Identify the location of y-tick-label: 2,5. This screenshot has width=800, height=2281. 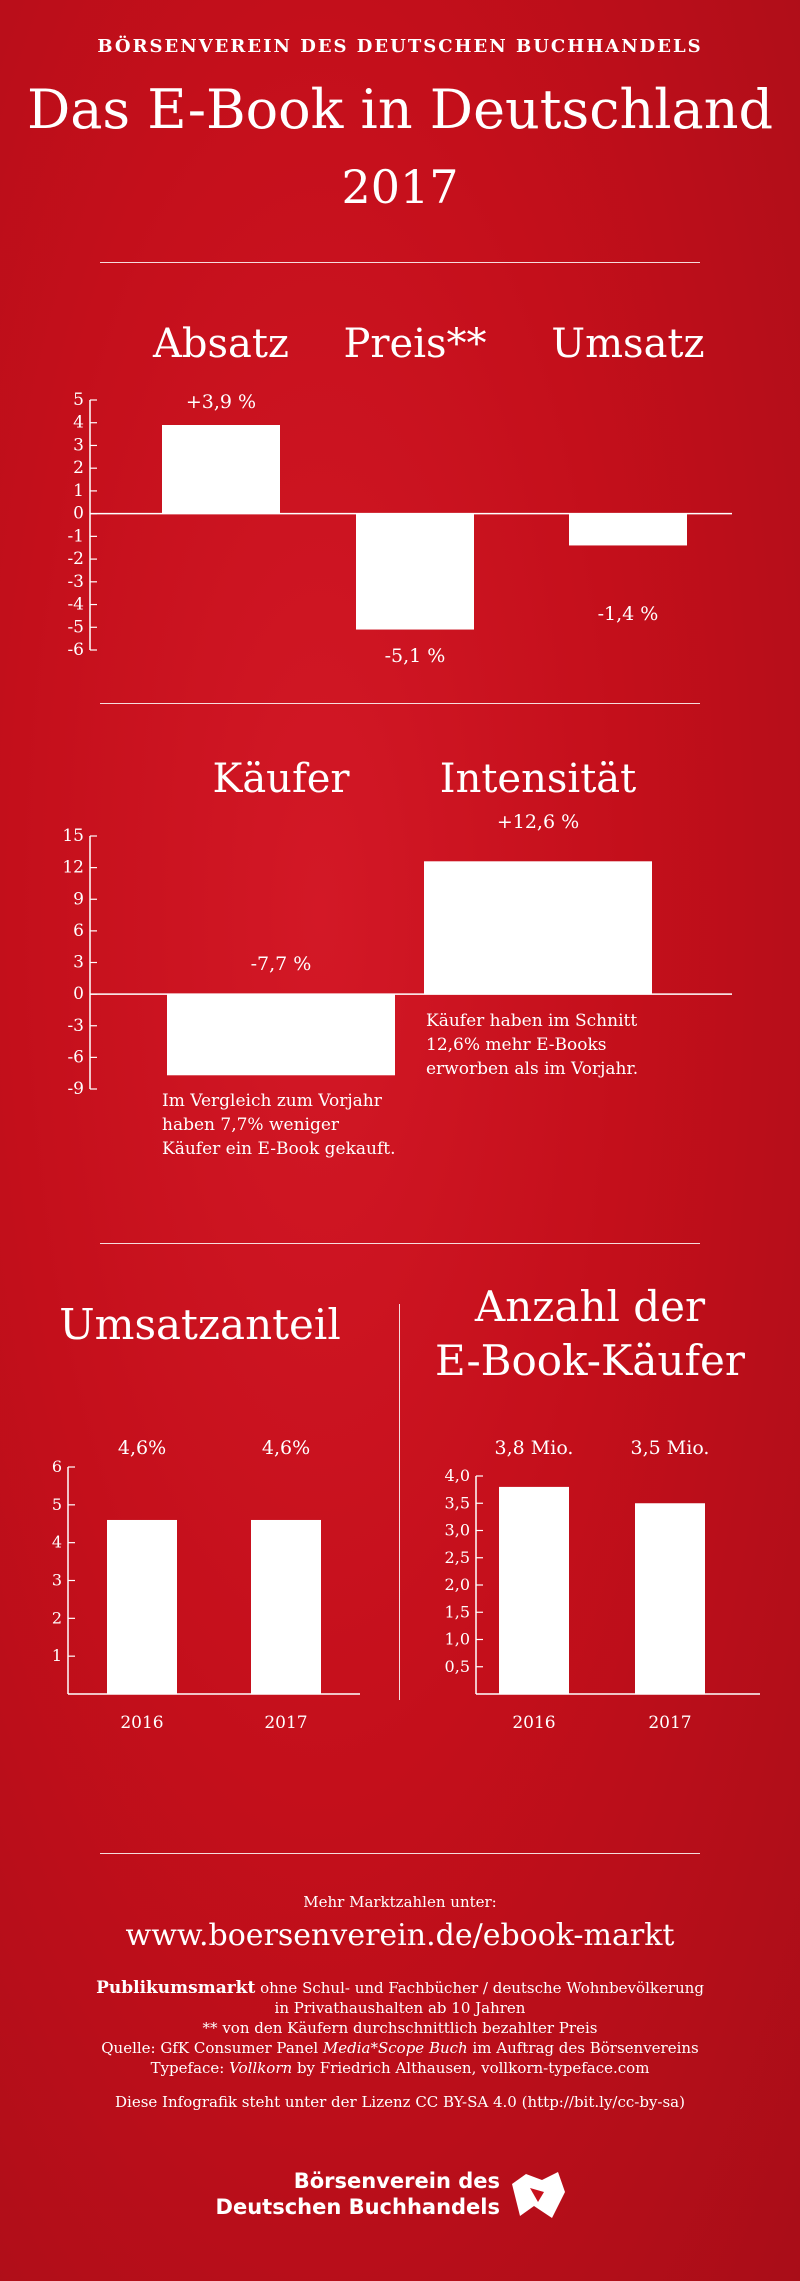
(457, 1557).